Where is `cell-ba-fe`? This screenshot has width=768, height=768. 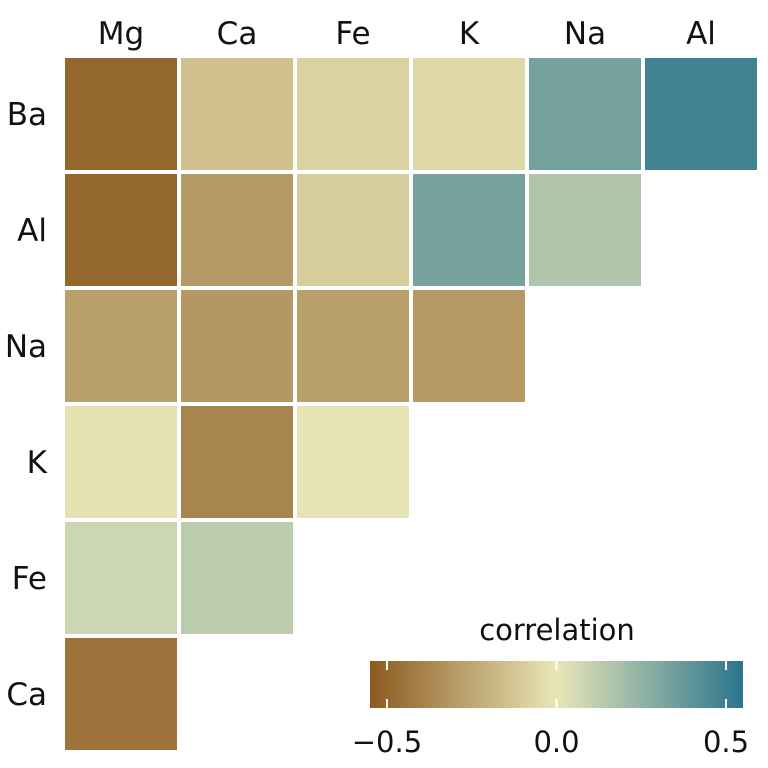 cell-ba-fe is located at coordinates (353, 114).